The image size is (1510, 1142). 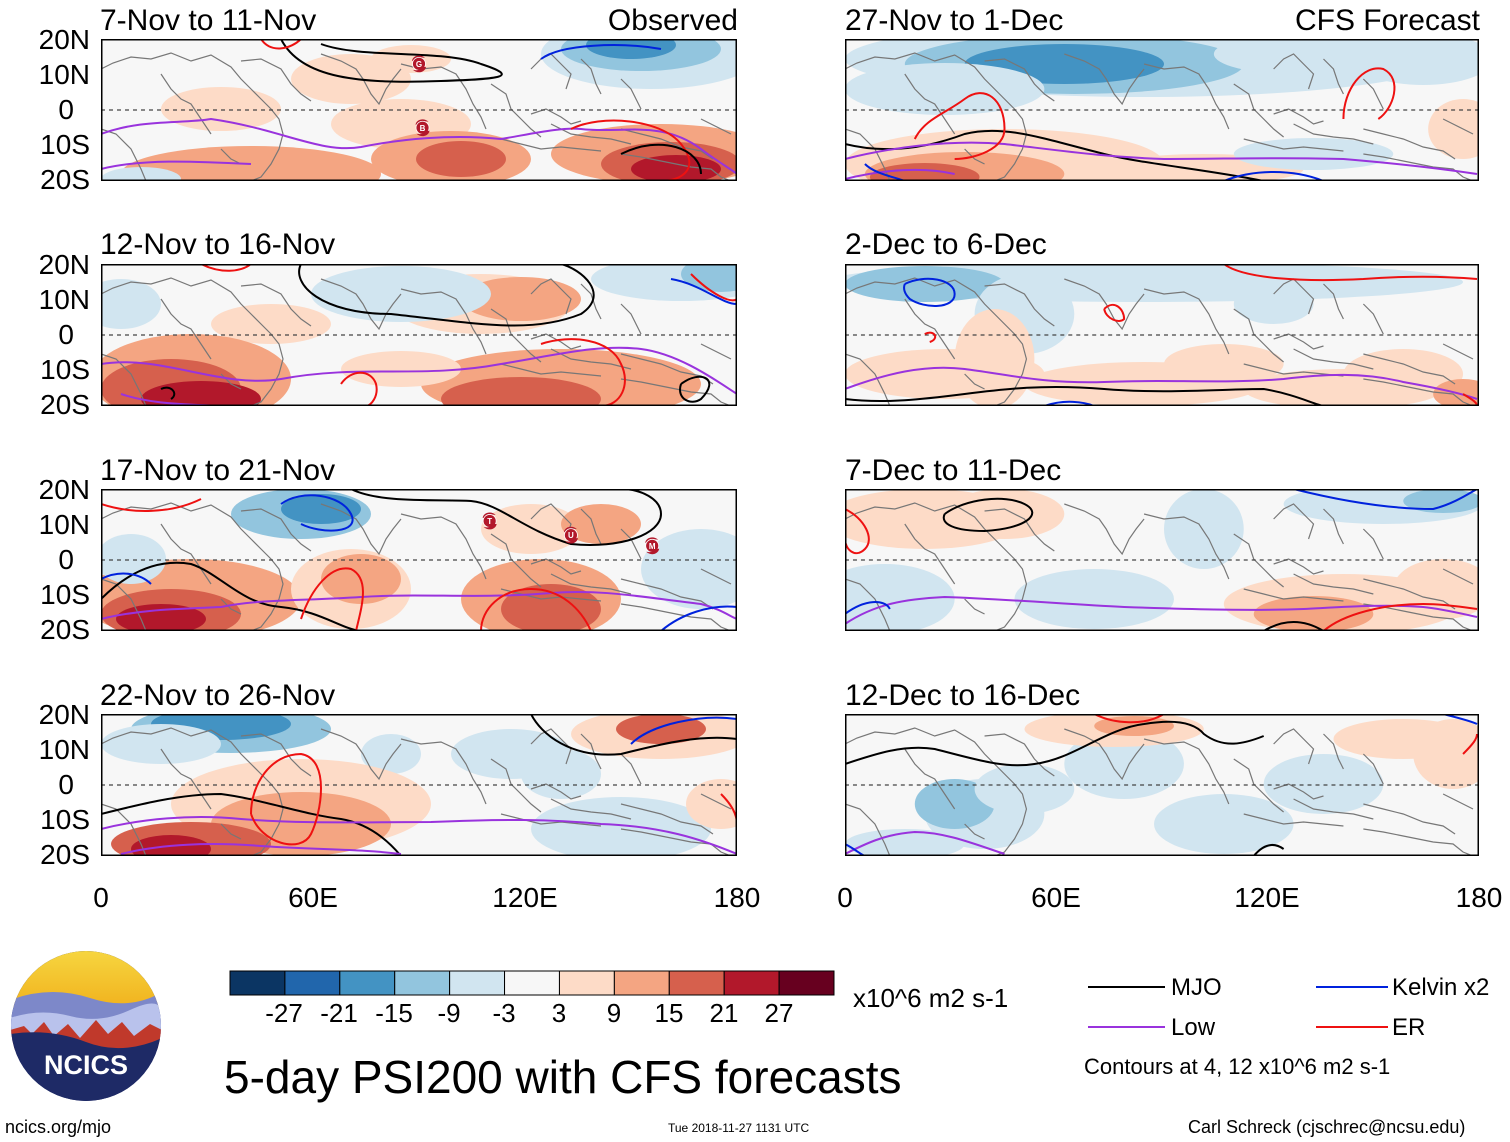 I want to click on cyclone-icon, so click(x=423, y=133).